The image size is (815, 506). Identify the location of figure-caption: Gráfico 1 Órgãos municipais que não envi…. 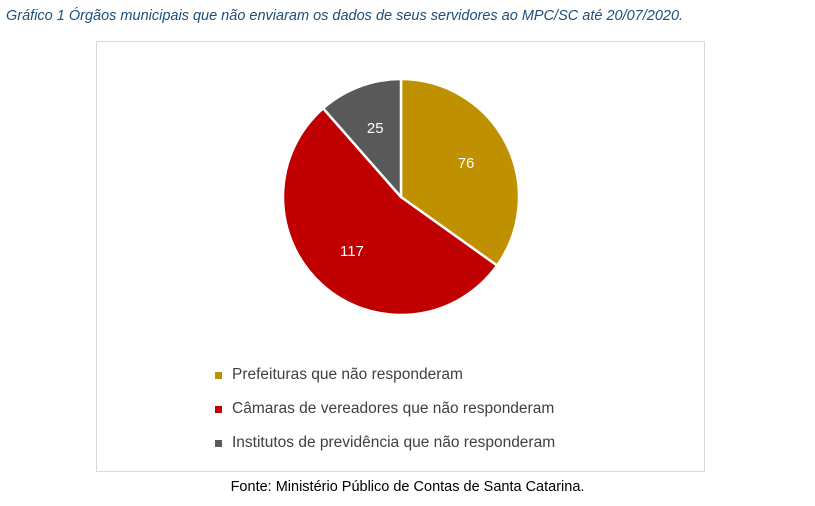
(345, 16).